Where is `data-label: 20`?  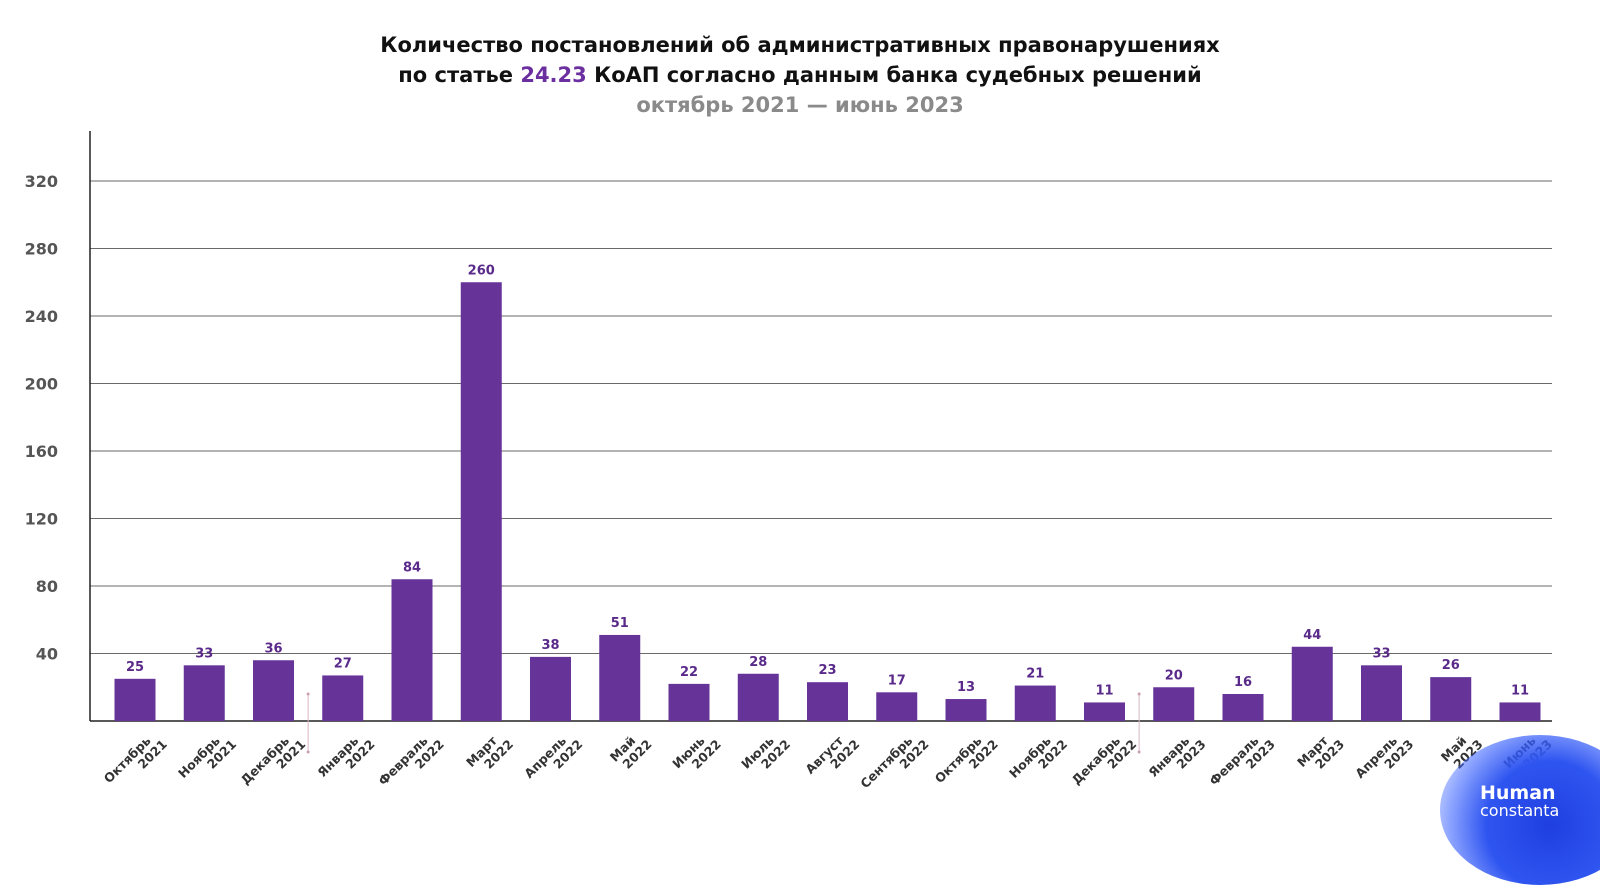 data-label: 20 is located at coordinates (1174, 675).